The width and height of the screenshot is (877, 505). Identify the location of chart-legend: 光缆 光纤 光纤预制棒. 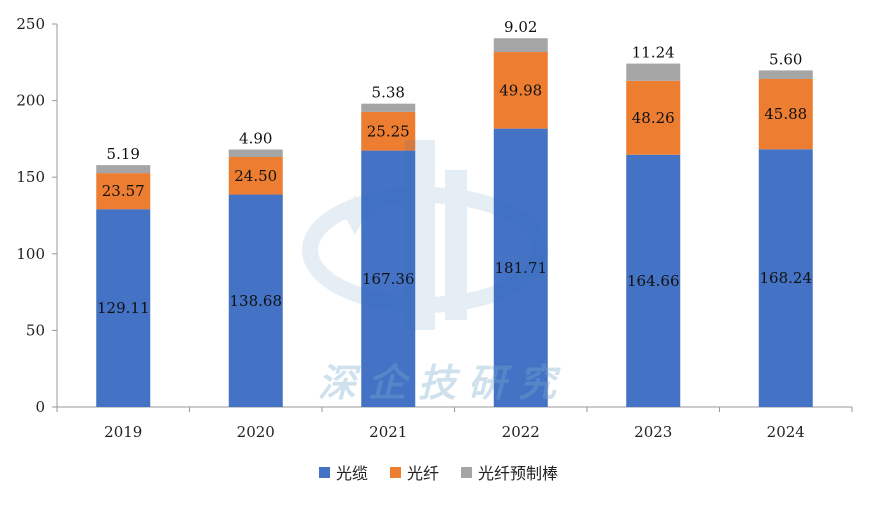
(438, 472).